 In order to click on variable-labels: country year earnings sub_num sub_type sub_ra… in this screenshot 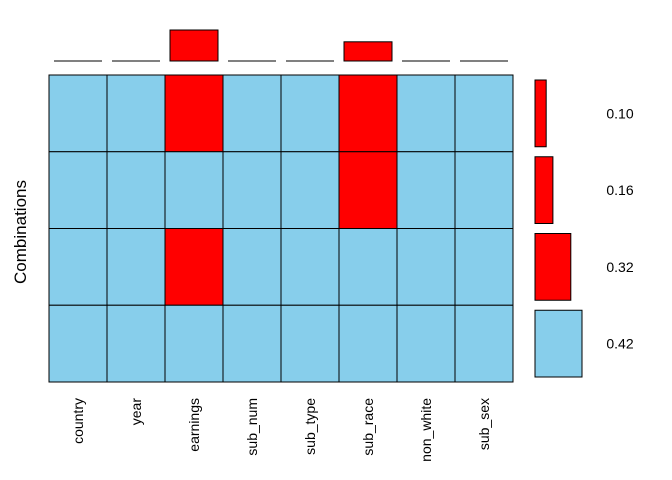, I will do `click(281, 430)`.